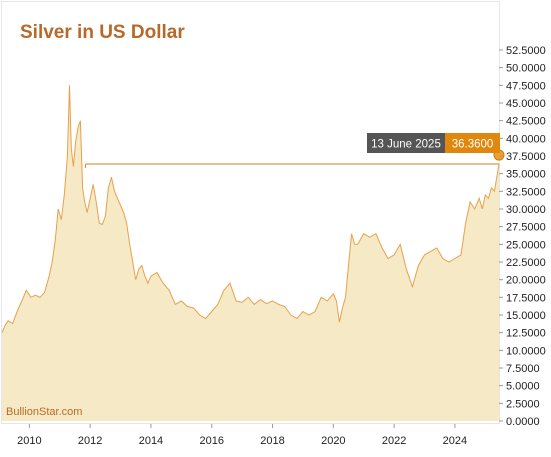 Image resolution: width=551 pixels, height=457 pixels. I want to click on x-tick-label: 2022, so click(394, 441).